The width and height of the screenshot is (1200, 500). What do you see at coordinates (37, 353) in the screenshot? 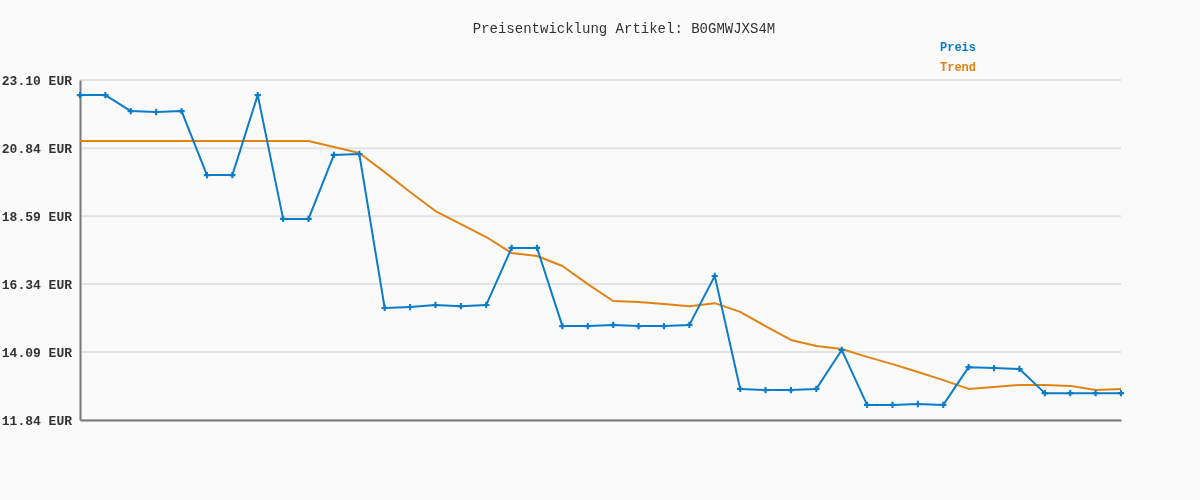
I see `y-tick-label: 14.09 EUR` at bounding box center [37, 353].